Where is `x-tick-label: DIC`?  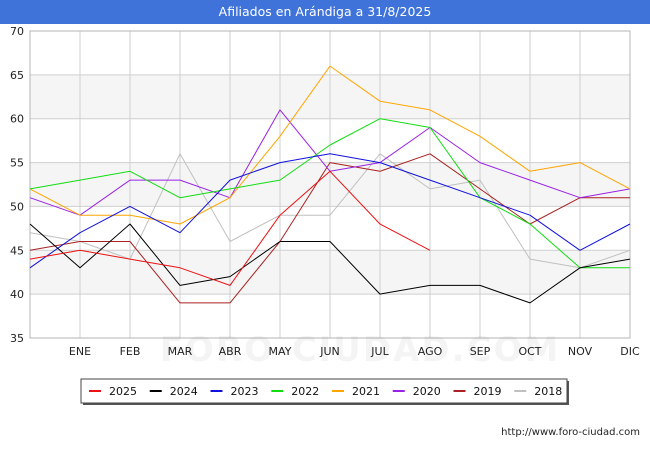
x-tick-label: DIC is located at coordinates (630, 351).